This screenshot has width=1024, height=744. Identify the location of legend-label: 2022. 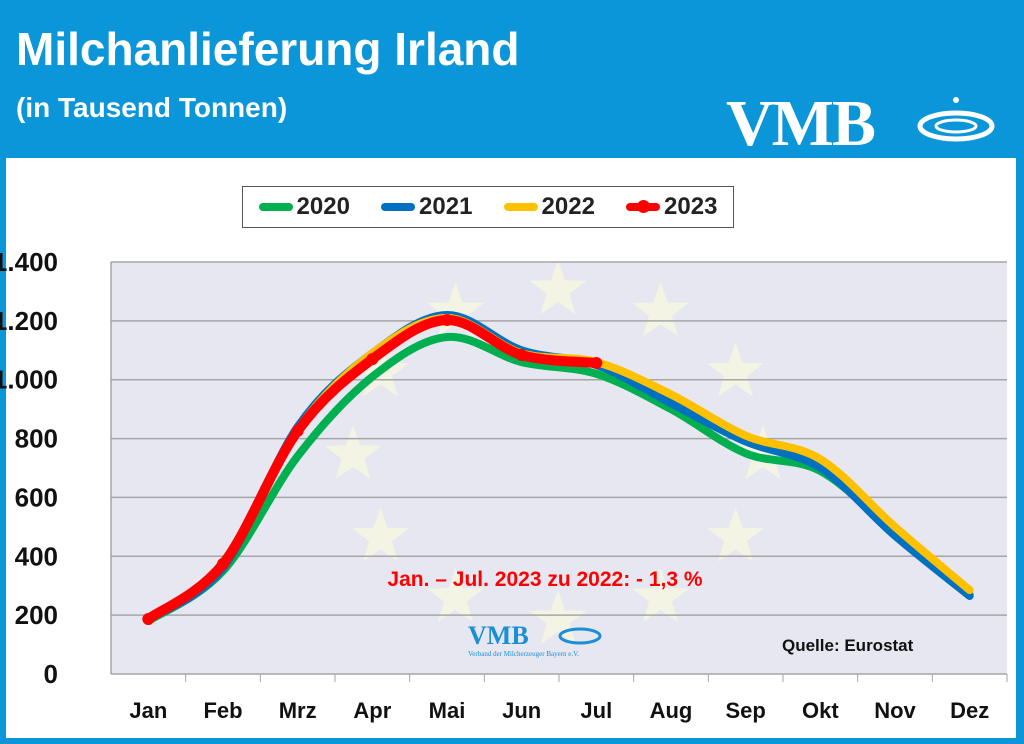
(568, 206).